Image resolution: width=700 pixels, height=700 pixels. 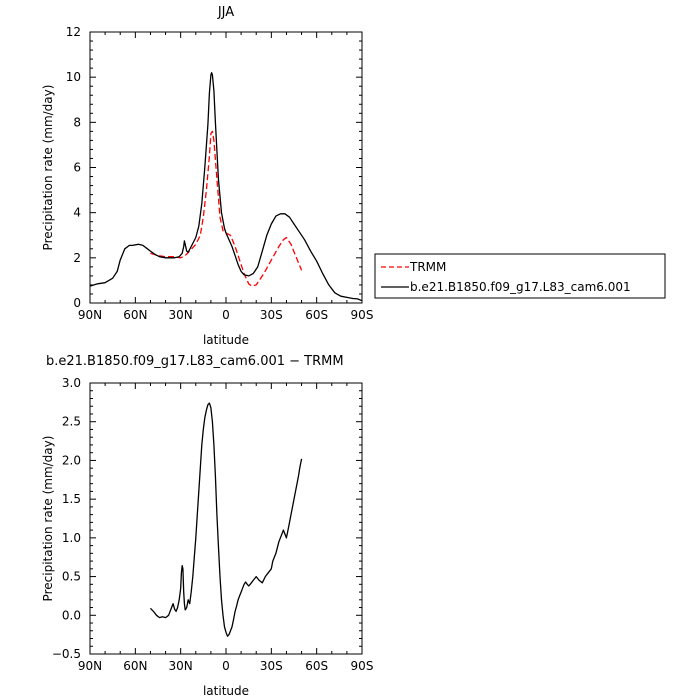 I want to click on y-tick-label: 0.0, so click(x=71, y=615).